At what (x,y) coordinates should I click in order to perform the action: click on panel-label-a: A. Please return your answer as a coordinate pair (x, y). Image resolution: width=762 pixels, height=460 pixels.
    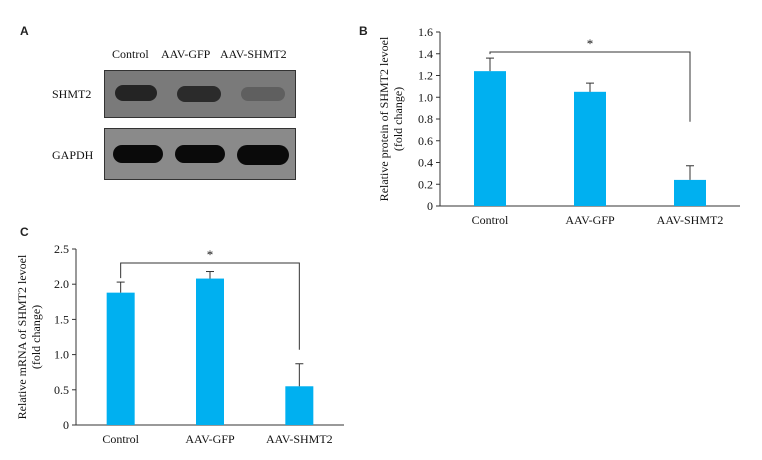
    Looking at the image, I should click on (24, 31).